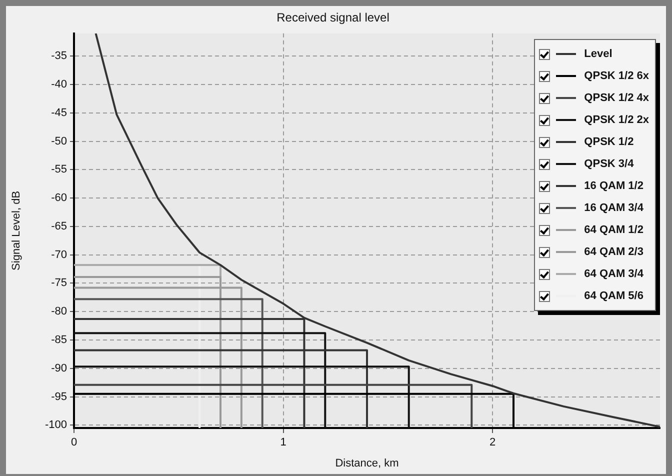 The image size is (672, 476). Describe the element at coordinates (614, 296) in the screenshot. I see `legend-label: 64 QAM 5/6` at that location.